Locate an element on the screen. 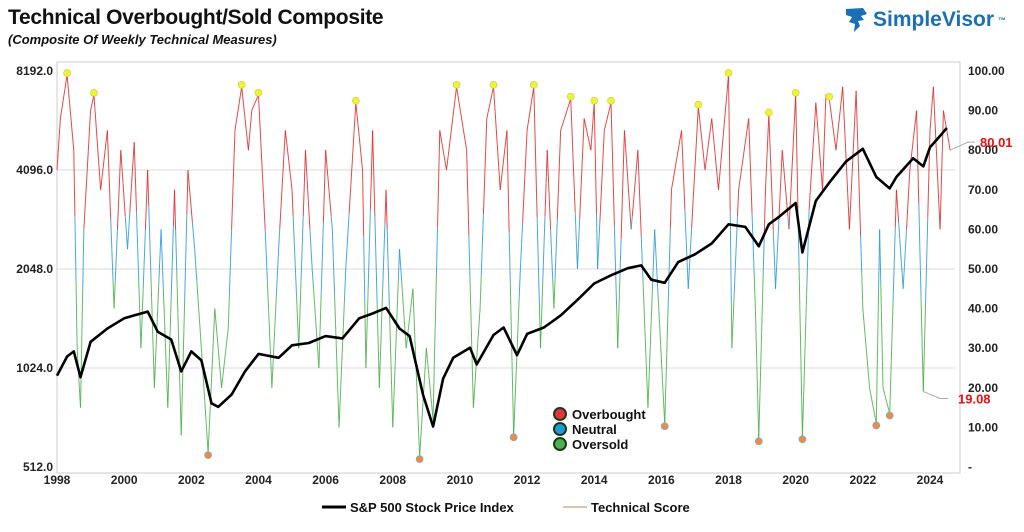 This screenshot has width=1024, height=532. oversold-trough-marker is located at coordinates (513, 437).